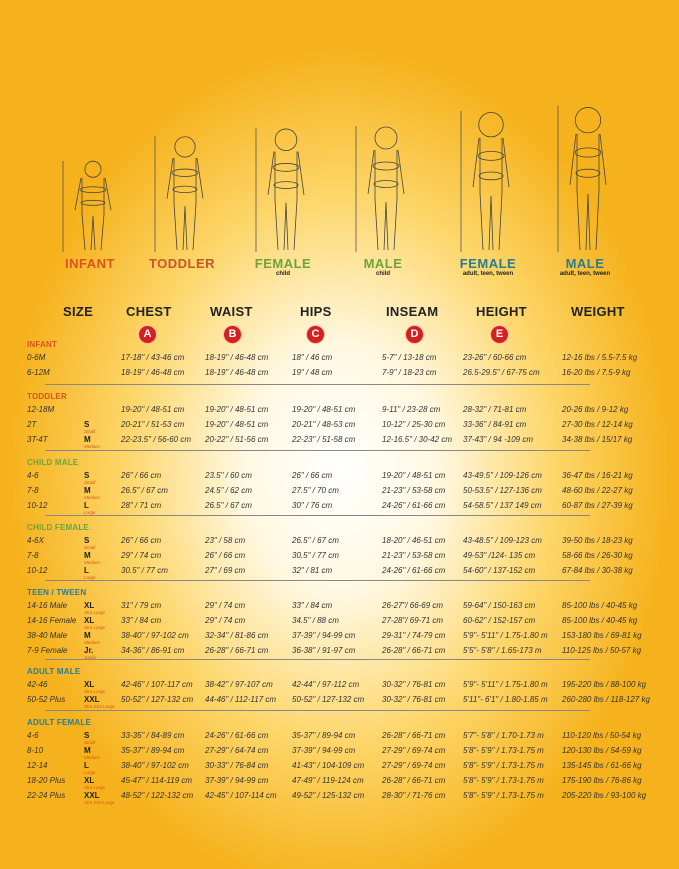  I want to click on hips-cell: 22-23" / 51-58 cm, so click(324, 439).